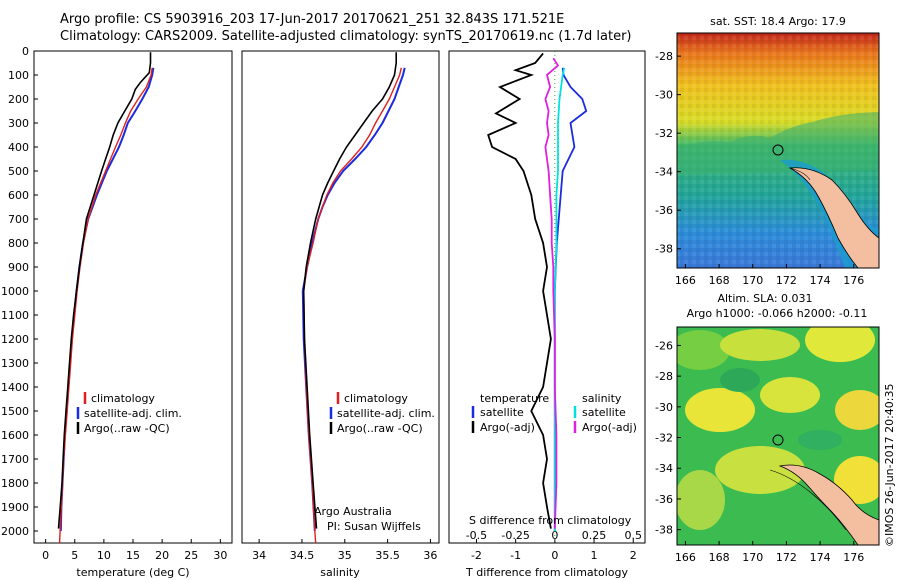 This screenshot has width=900, height=580. What do you see at coordinates (352, 305) in the screenshot?
I see `series-climatology-line` at bounding box center [352, 305].